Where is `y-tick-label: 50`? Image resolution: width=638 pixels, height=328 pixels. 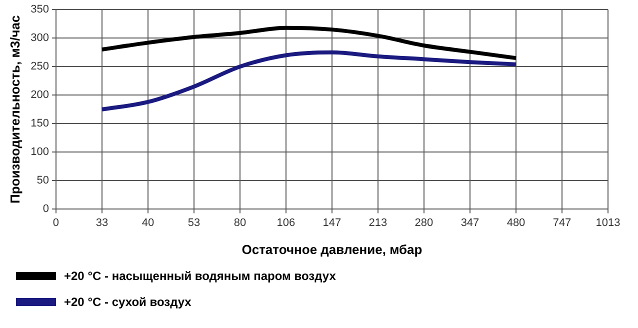 y-tick-label: 50 is located at coordinates (42, 180).